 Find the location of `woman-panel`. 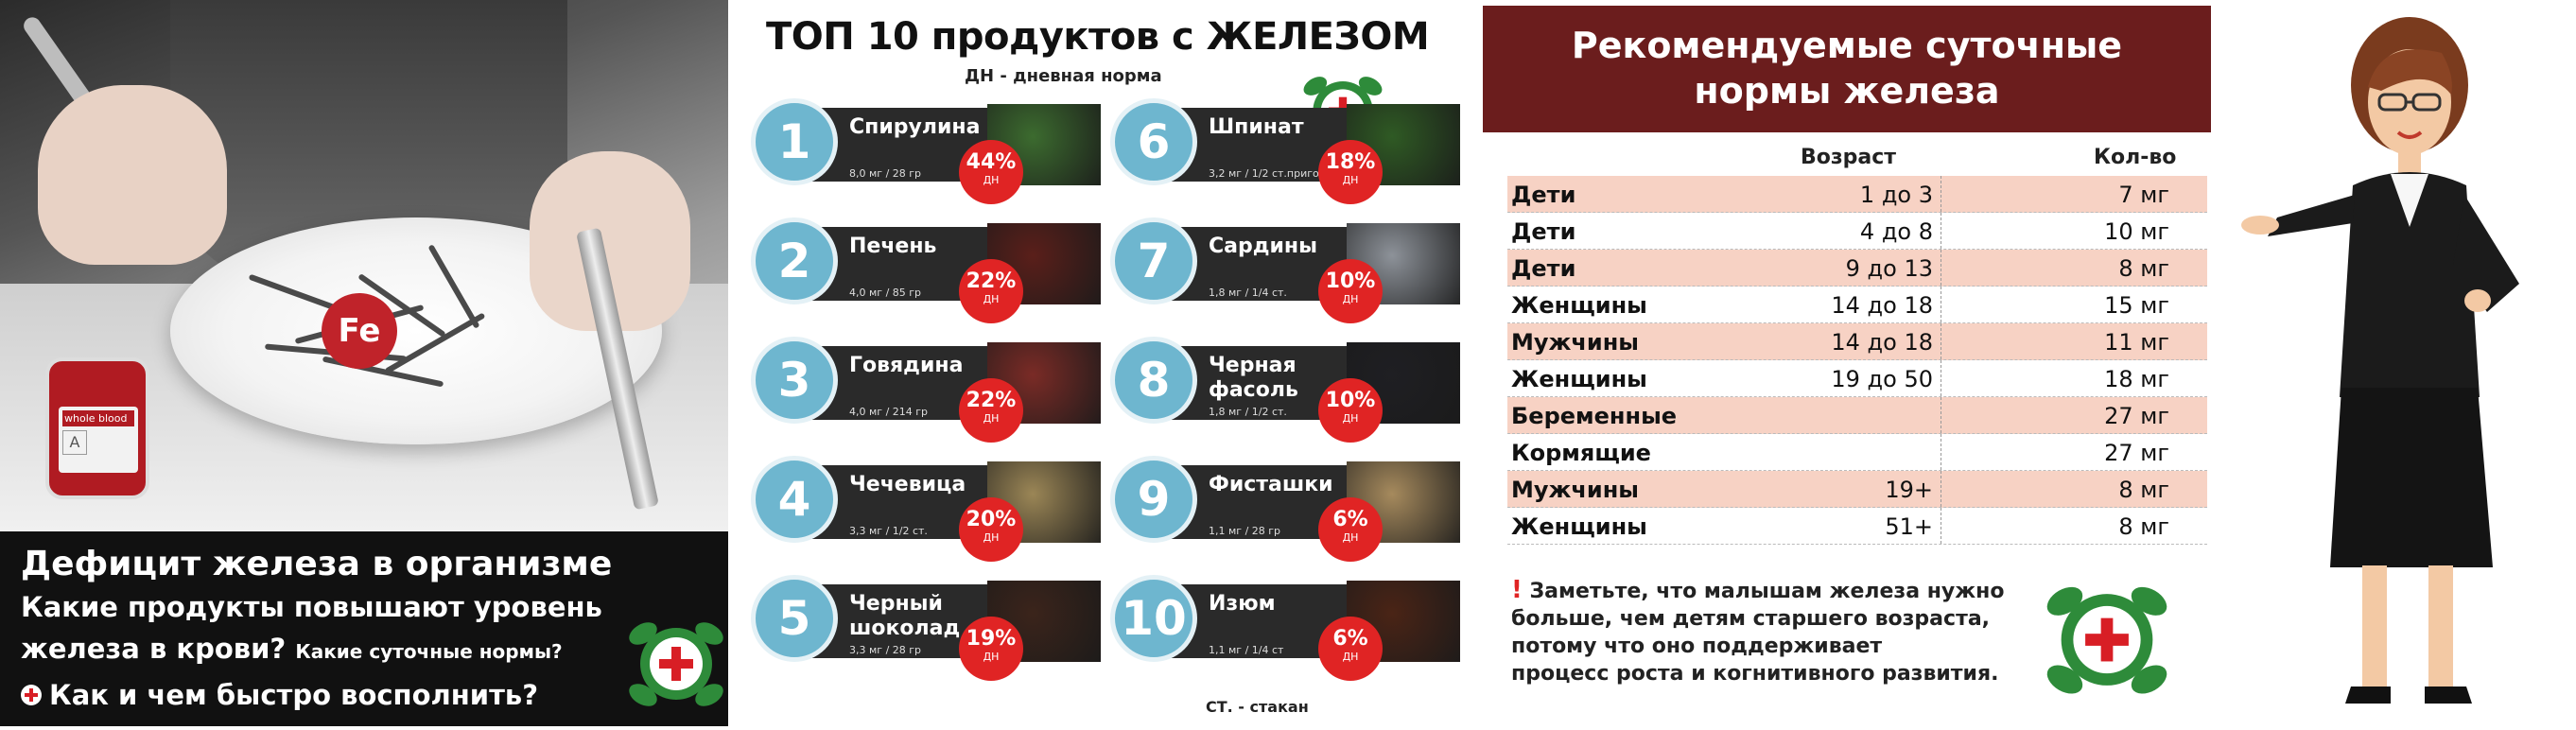

woman-panel is located at coordinates (2407, 363).